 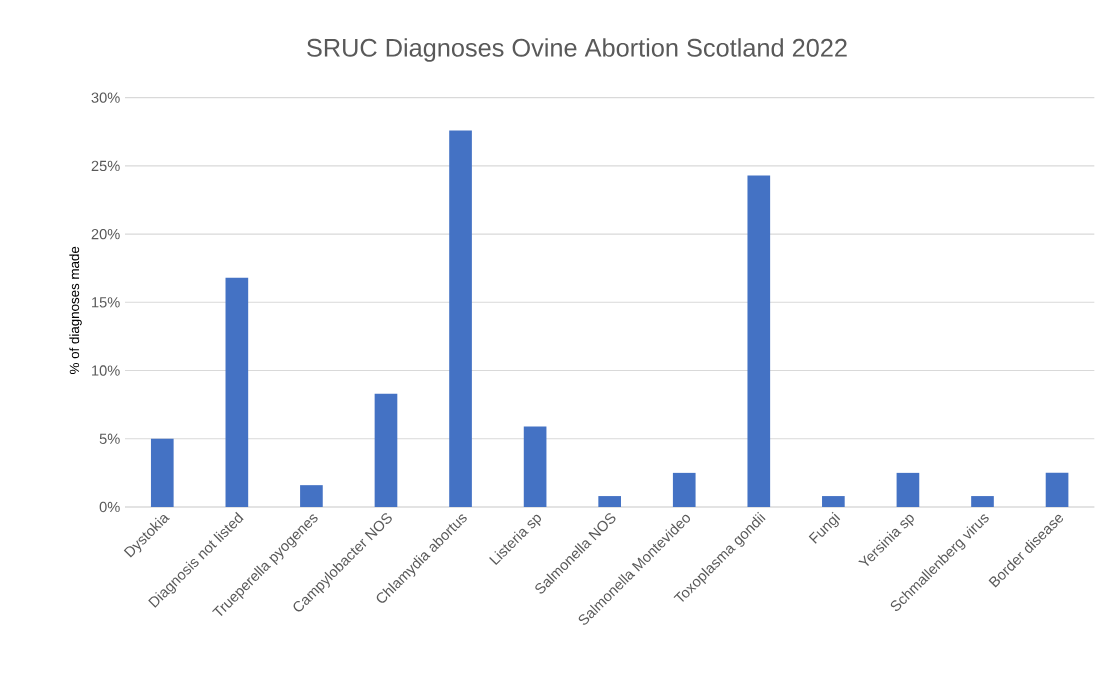 What do you see at coordinates (109, 507) in the screenshot?
I see `y-tick-label: 0%` at bounding box center [109, 507].